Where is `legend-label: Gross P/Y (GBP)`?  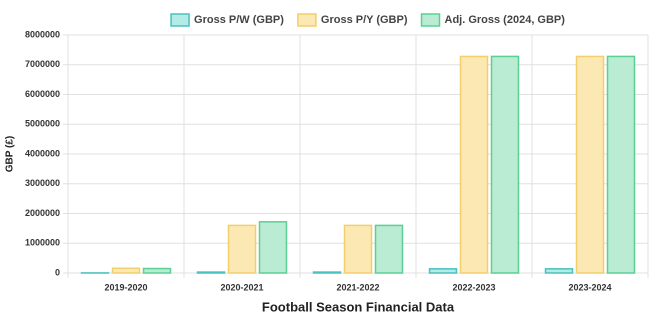
legend-label: Gross P/Y (GBP) is located at coordinates (364, 20).